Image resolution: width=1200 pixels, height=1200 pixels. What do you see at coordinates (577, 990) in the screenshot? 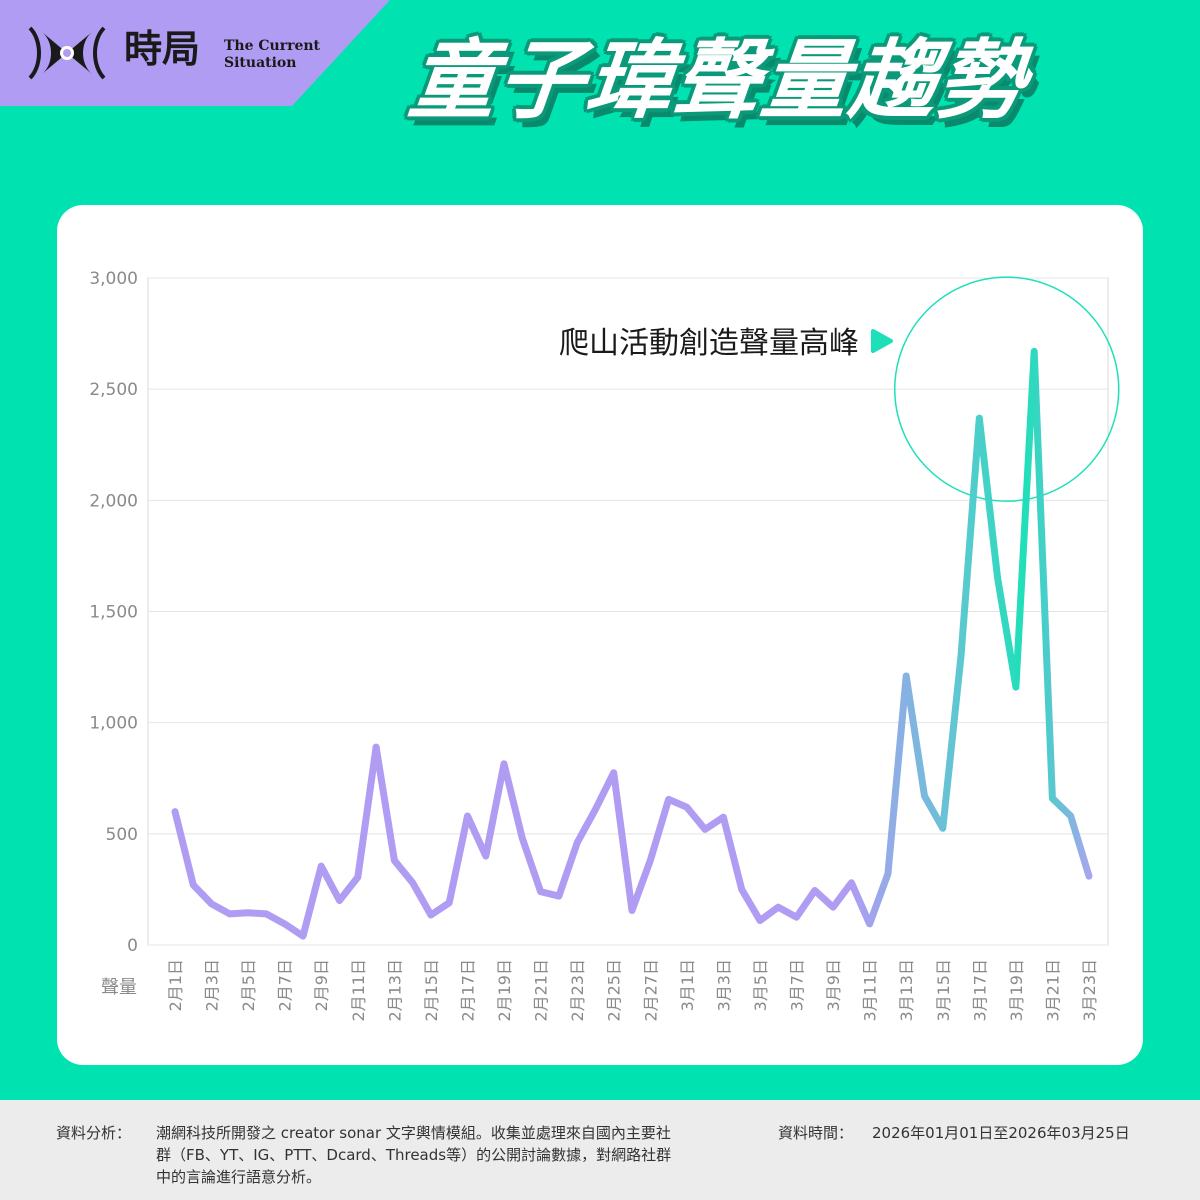
I see `x-tick-label: 2月23日` at bounding box center [577, 990].